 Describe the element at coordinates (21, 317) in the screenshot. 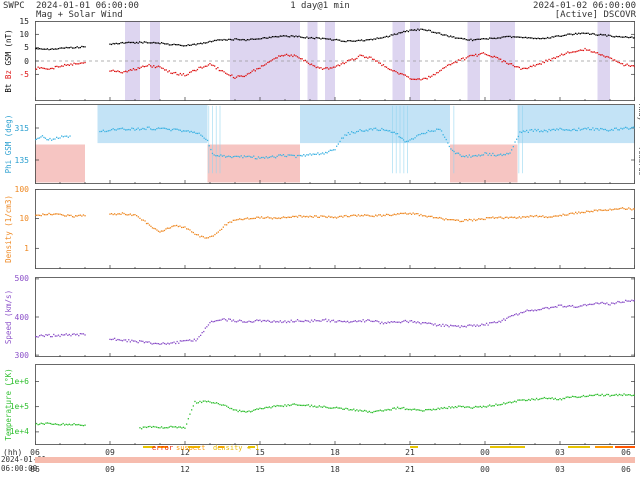

I see `y-tick-label: 400` at that location.